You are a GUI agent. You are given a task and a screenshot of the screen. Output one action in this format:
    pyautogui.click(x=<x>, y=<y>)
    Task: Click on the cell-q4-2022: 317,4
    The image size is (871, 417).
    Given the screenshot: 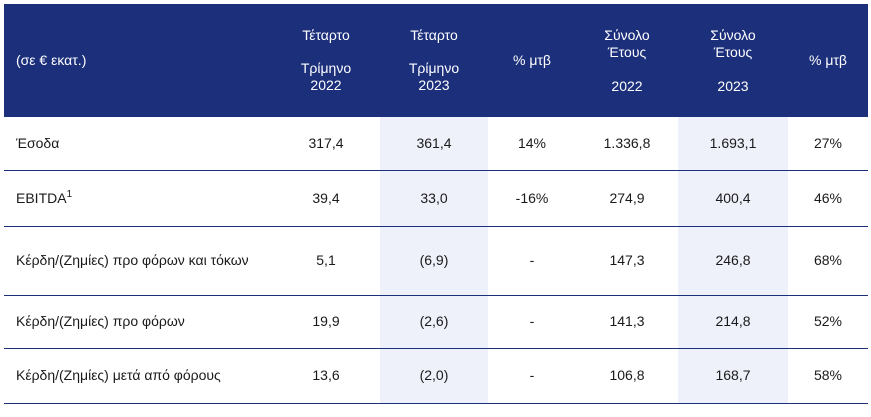 What is the action you would take?
    pyautogui.click(x=326, y=144)
    